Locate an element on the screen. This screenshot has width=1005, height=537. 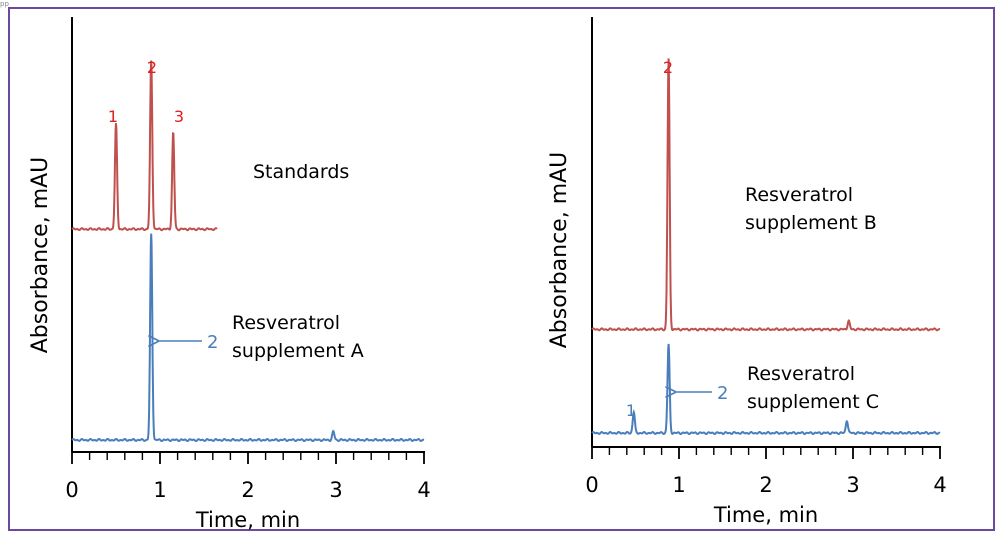
label-supplement-a-line1: Resveratrol is located at coordinates (286, 323).